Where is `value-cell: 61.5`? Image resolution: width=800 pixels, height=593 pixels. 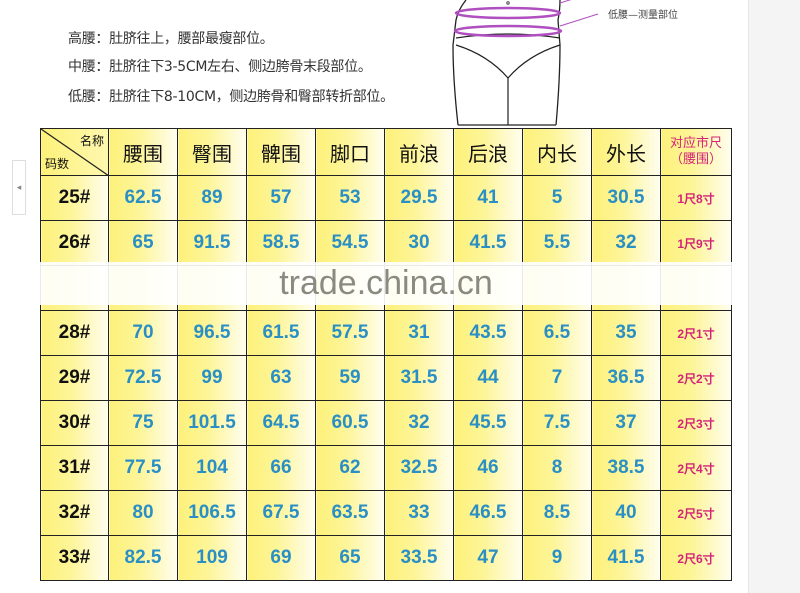
value-cell: 61.5 is located at coordinates (281, 333).